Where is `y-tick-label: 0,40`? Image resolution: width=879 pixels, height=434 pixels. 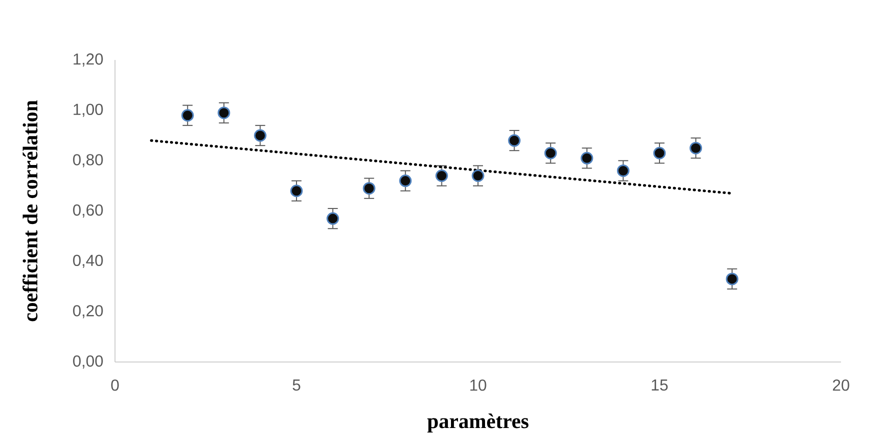
y-tick-label: 0,40 is located at coordinates (88, 261).